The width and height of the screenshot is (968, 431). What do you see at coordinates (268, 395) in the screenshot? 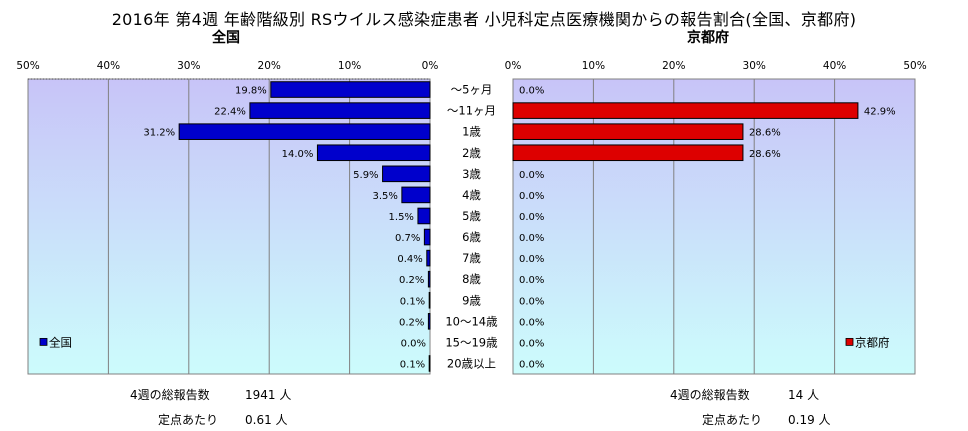
I see `national-total-value: 1941 人` at bounding box center [268, 395].